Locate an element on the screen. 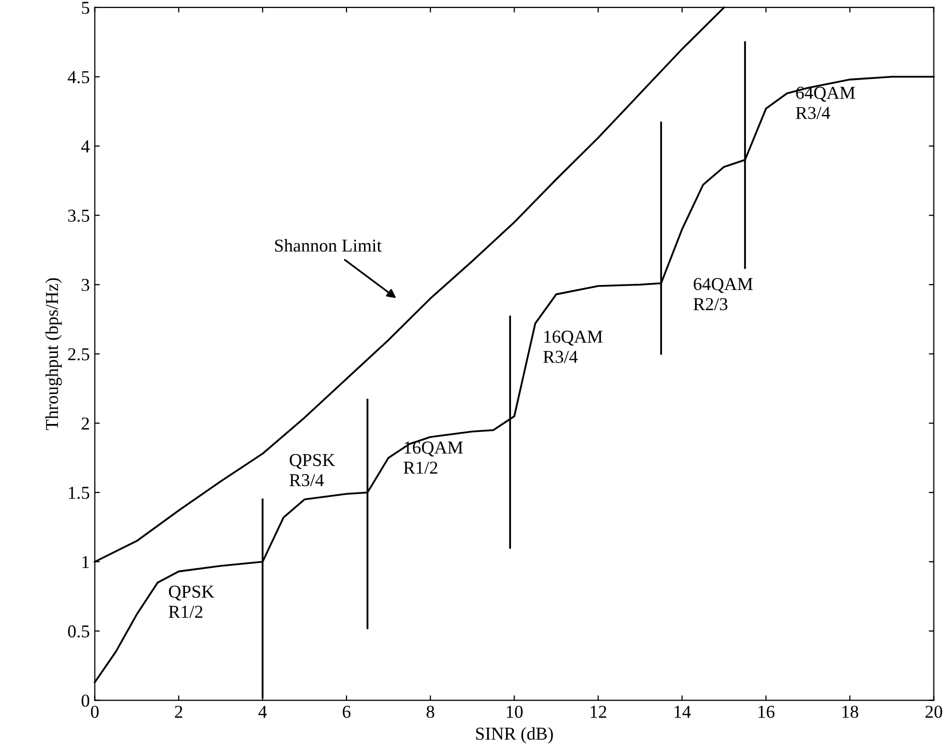 The width and height of the screenshot is (948, 749). y-tick-label: 0.5 is located at coordinates (79, 631).